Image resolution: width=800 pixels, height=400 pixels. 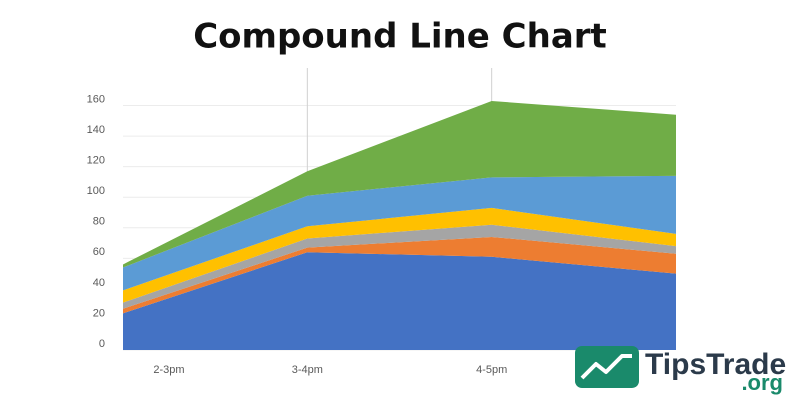 I want to click on x-tick-label: 4-5pm, so click(x=491, y=370).